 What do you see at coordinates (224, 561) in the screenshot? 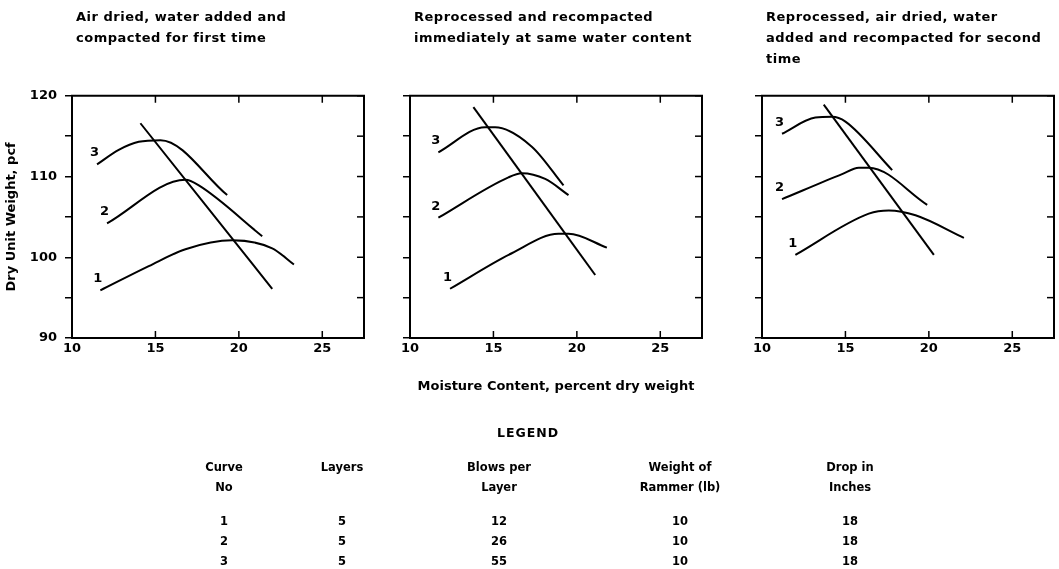
I see `text: 3` at bounding box center [224, 561].